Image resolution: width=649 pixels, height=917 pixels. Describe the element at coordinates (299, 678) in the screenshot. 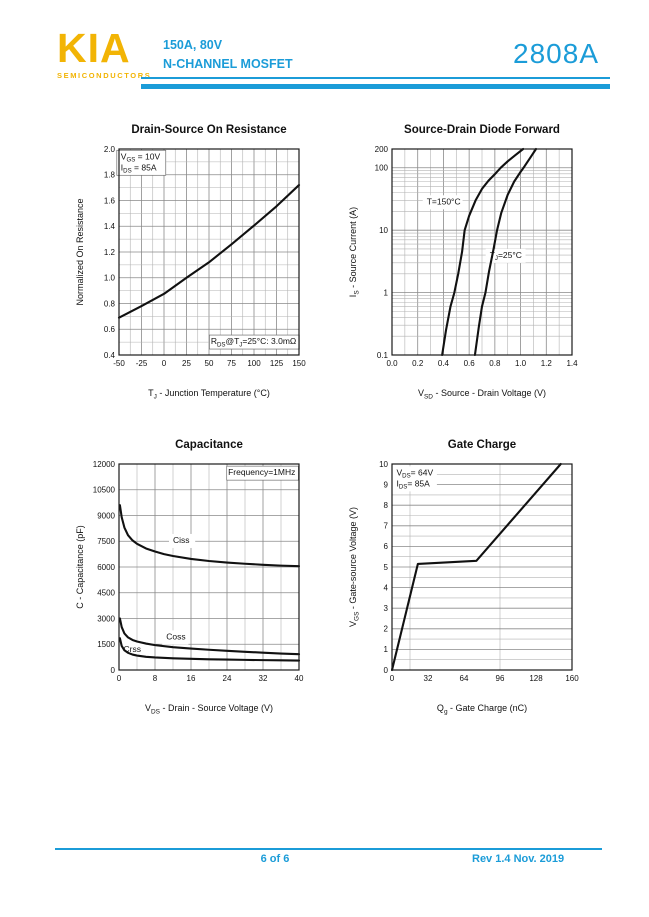

I see `svg-text: 40` at that location.